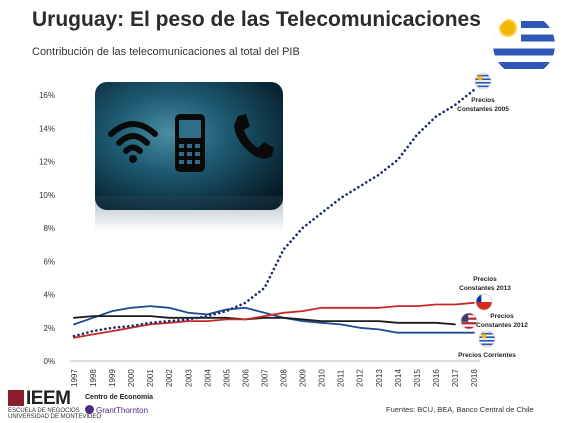 The image size is (567, 423). Describe the element at coordinates (49, 328) in the screenshot. I see `y-tick-label: 2%` at that location.